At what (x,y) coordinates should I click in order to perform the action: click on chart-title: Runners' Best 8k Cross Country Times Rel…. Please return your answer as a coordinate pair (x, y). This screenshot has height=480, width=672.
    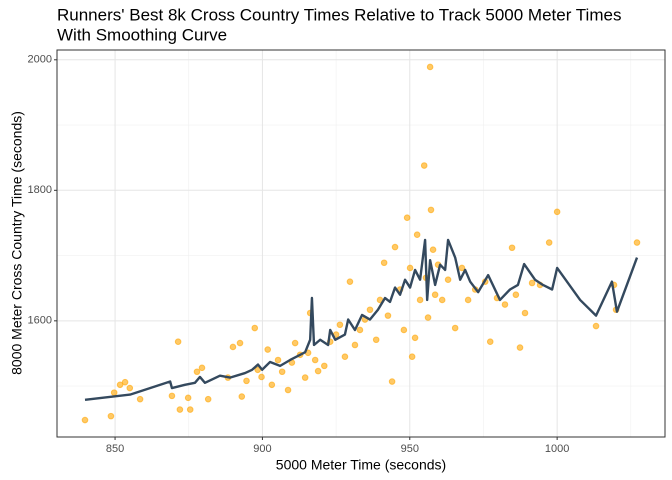
    Looking at the image, I should click on (339, 14).